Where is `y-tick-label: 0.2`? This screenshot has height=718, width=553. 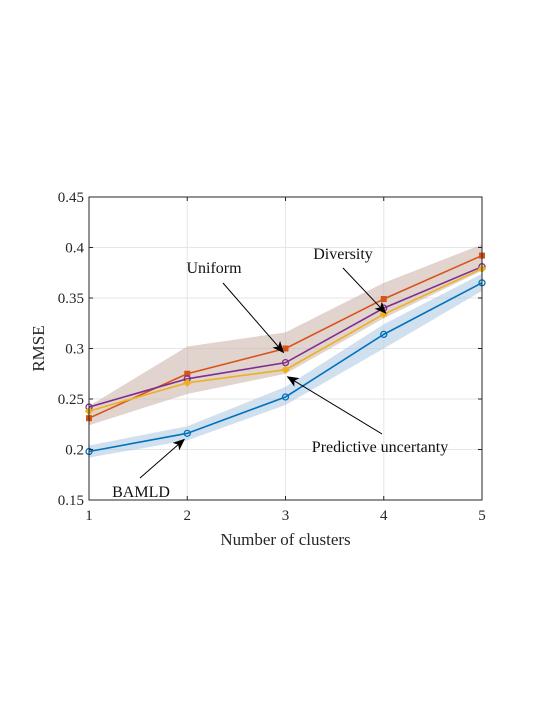
y-tick-label: 0.2 is located at coordinates (74, 451).